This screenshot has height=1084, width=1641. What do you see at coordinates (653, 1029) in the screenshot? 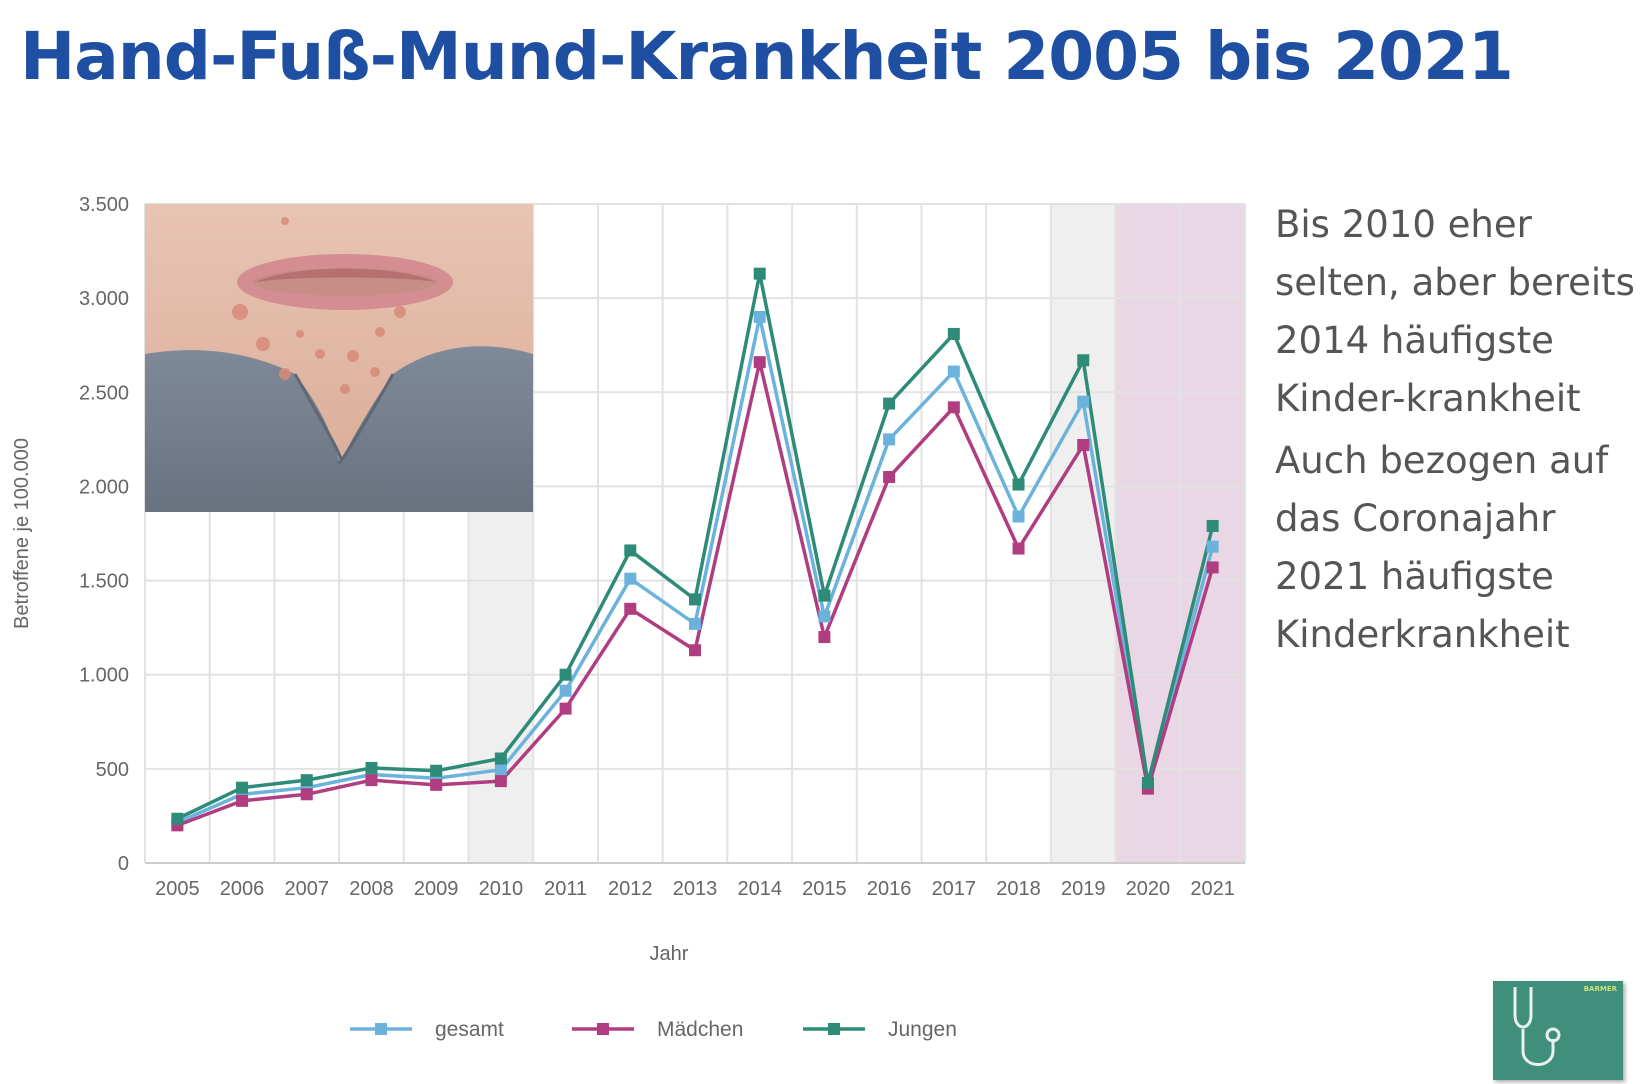
I see `legend: gesamt Mädchen Jungen` at bounding box center [653, 1029].